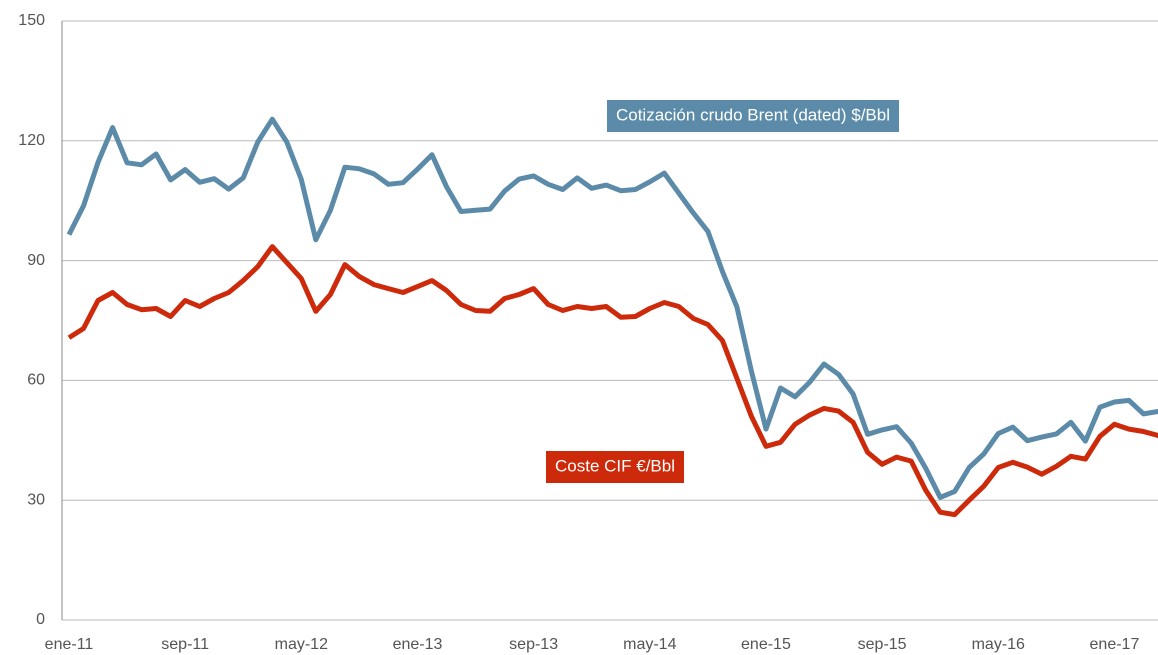  I want to click on y-tick-label: 120, so click(31, 140).